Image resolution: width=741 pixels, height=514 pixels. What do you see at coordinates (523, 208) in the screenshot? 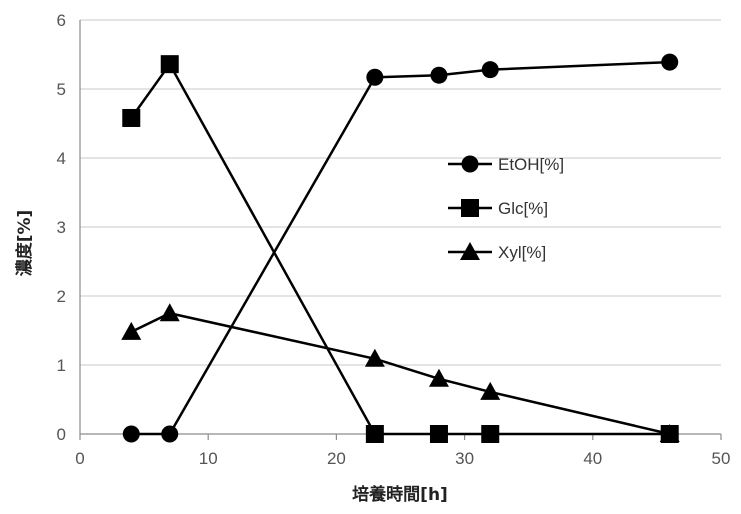
I see `legend-label: Glc[%]` at bounding box center [523, 208].